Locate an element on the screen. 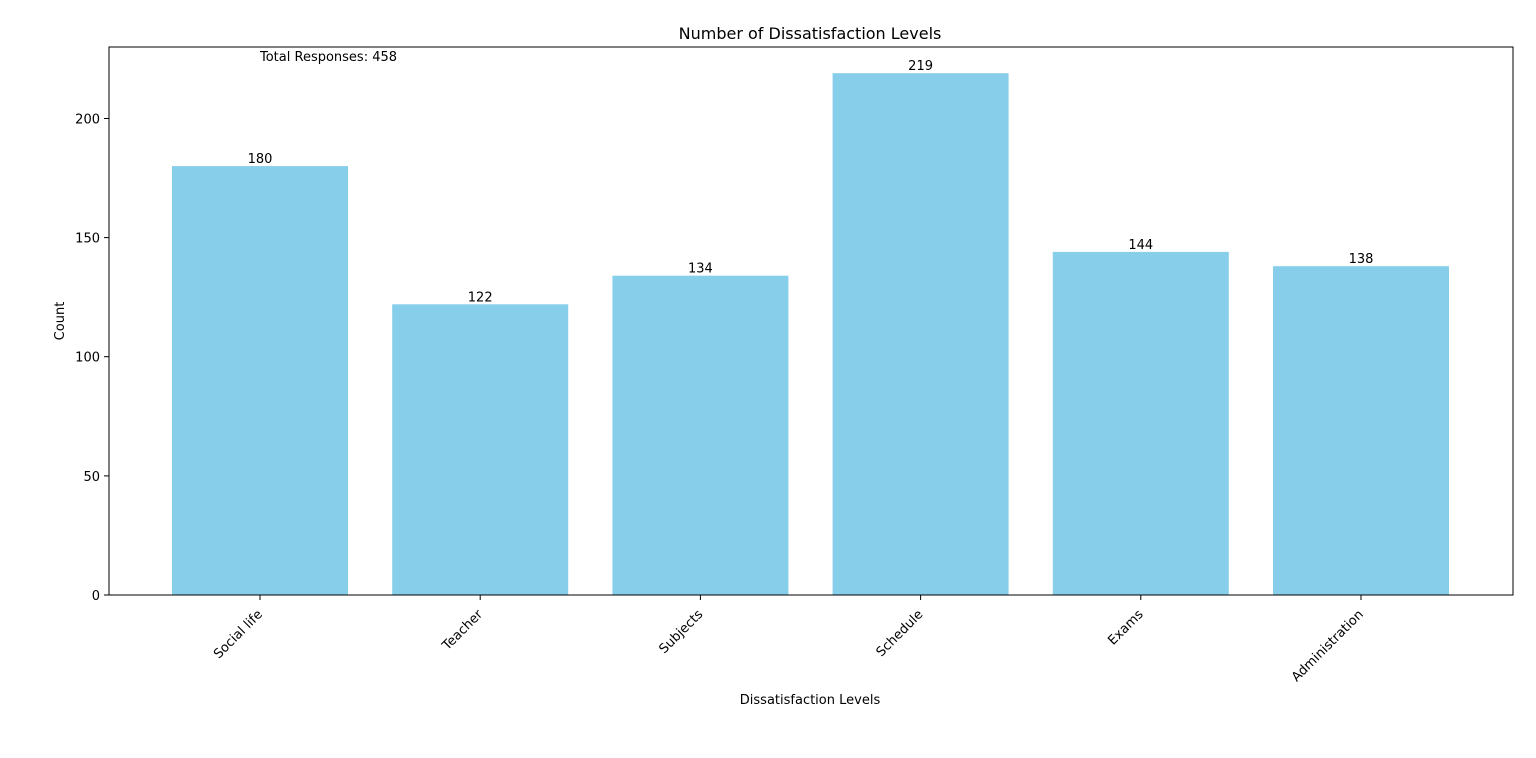 The width and height of the screenshot is (1536, 758). y-tick-label: 100 is located at coordinates (87, 358).